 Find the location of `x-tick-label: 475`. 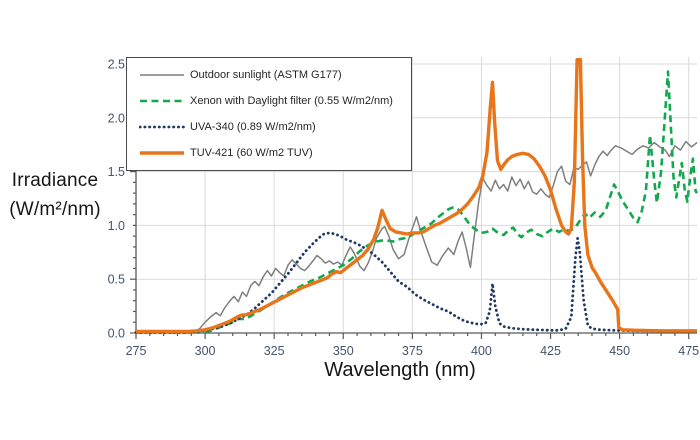

x-tick-label: 475 is located at coordinates (688, 351).